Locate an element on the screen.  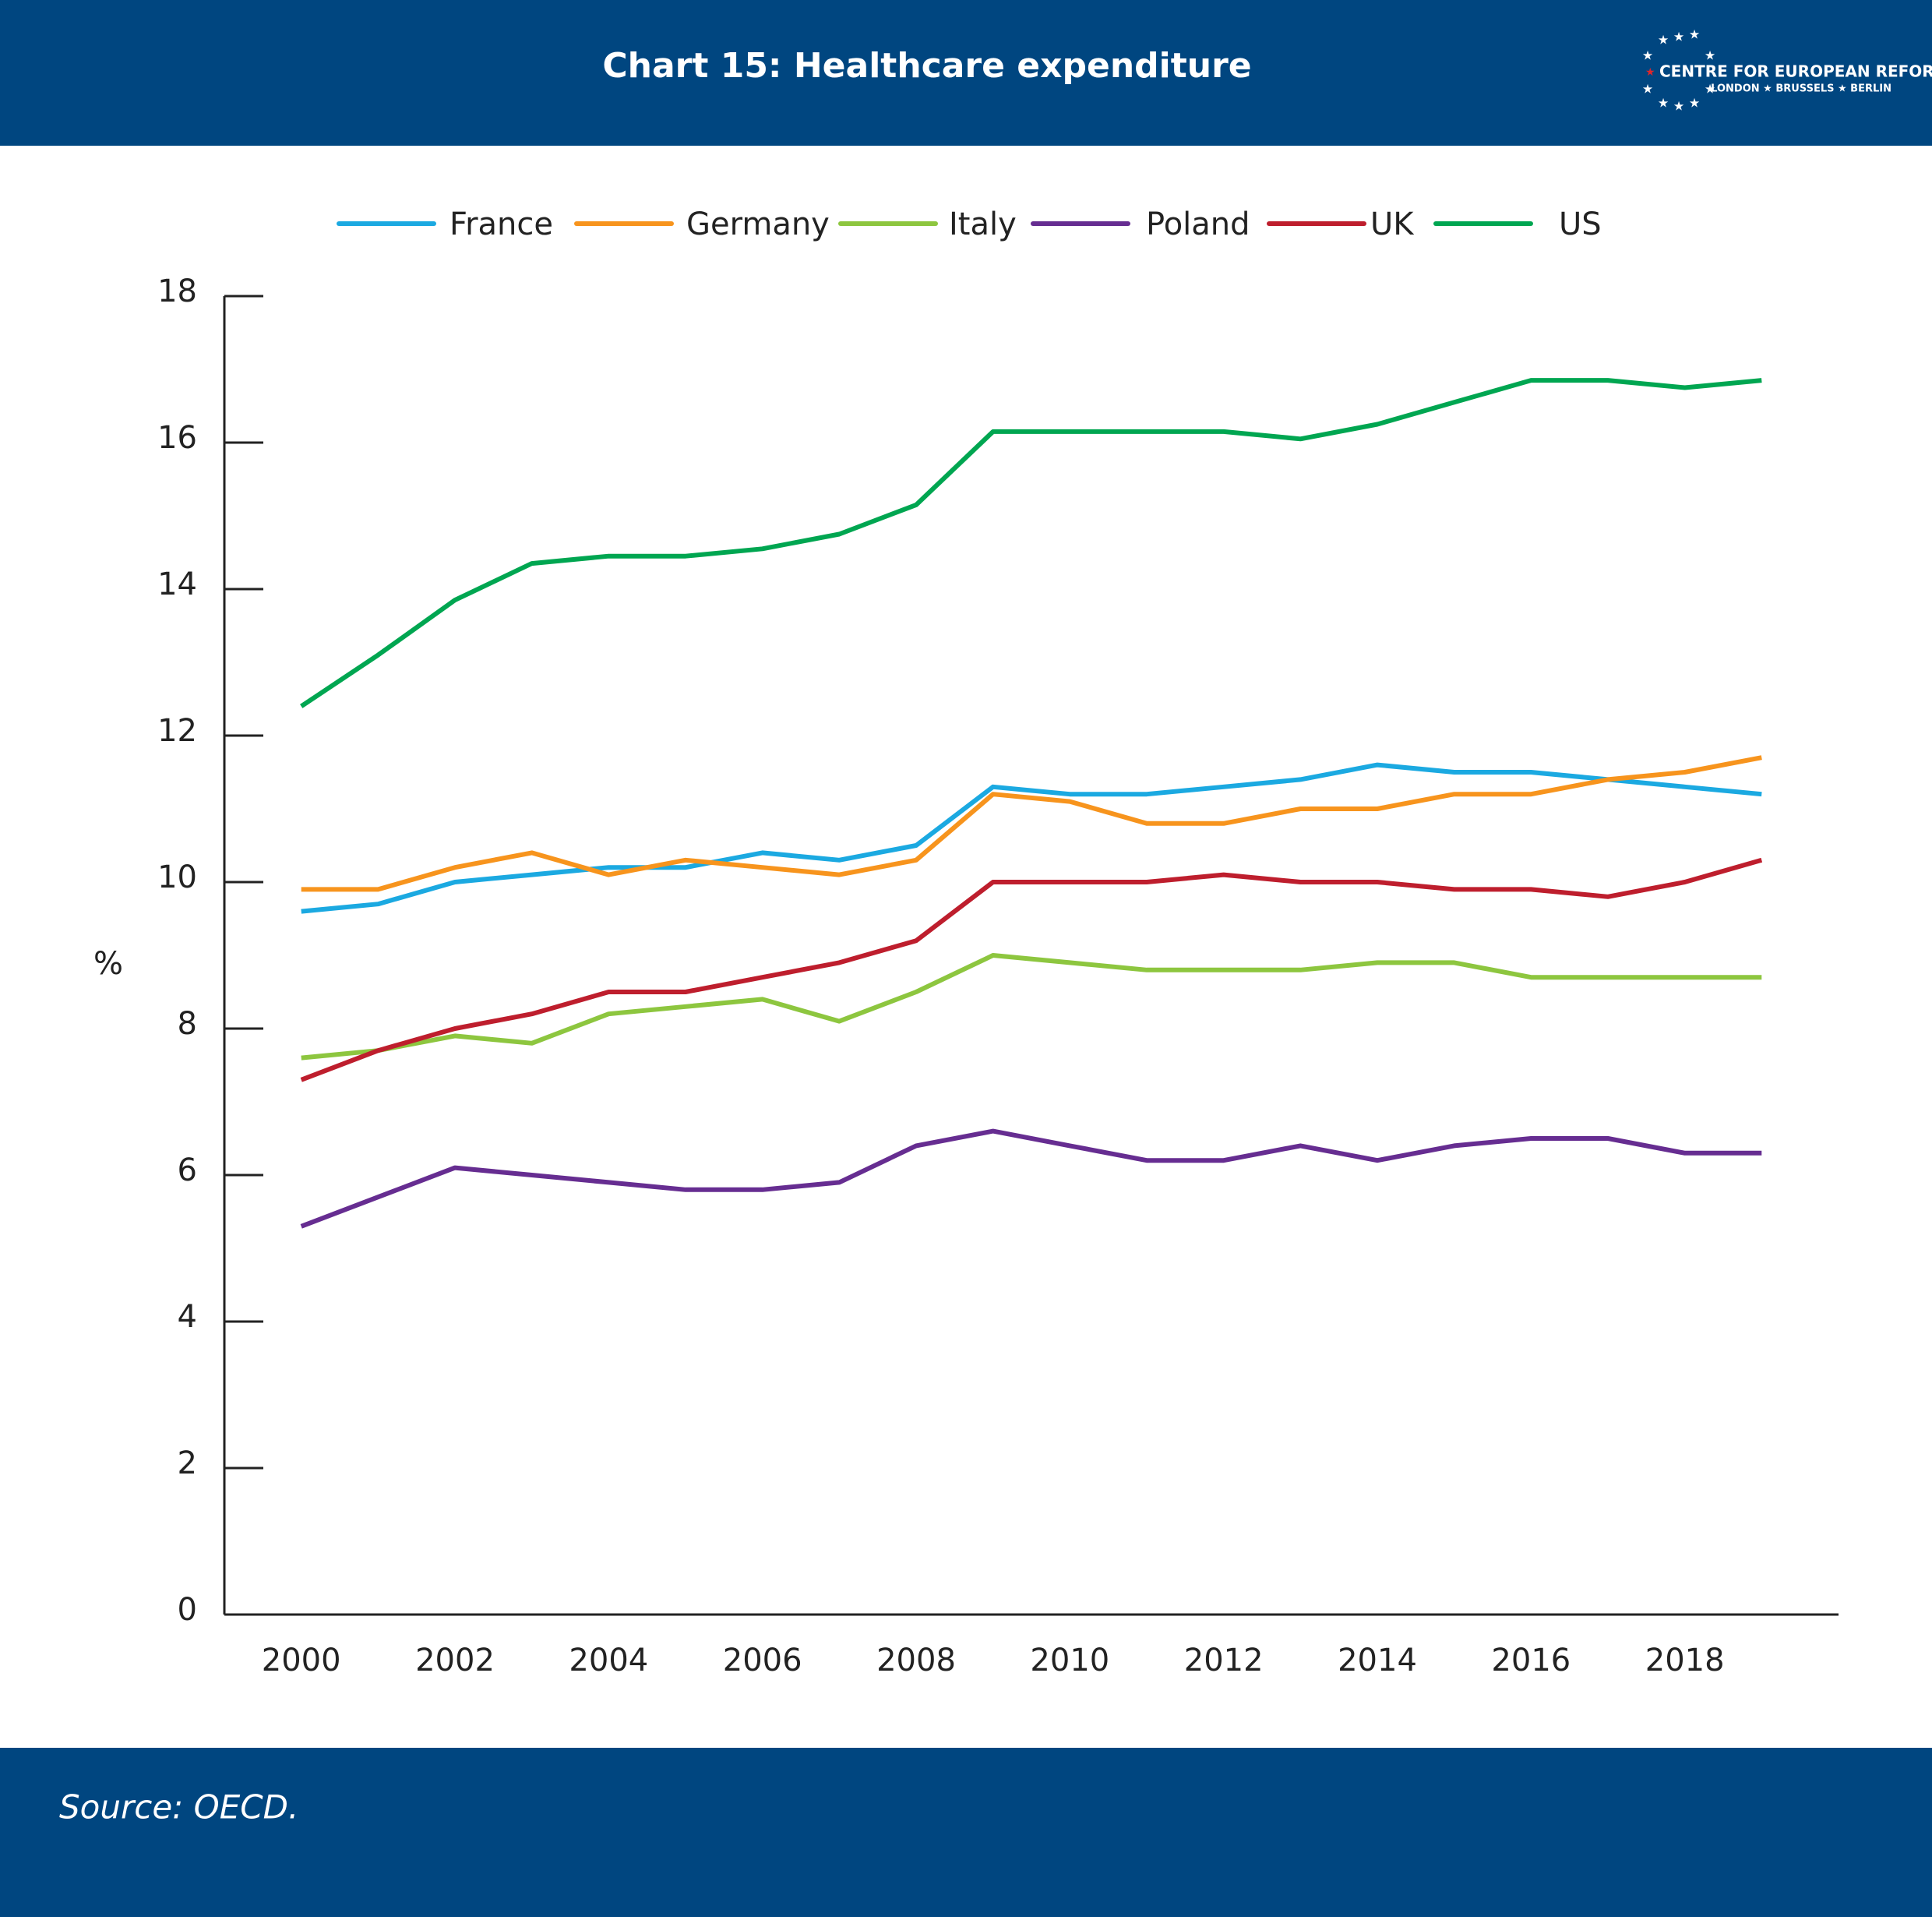
chart-title: Chart 15: Healthcare expenditure is located at coordinates (926, 66).